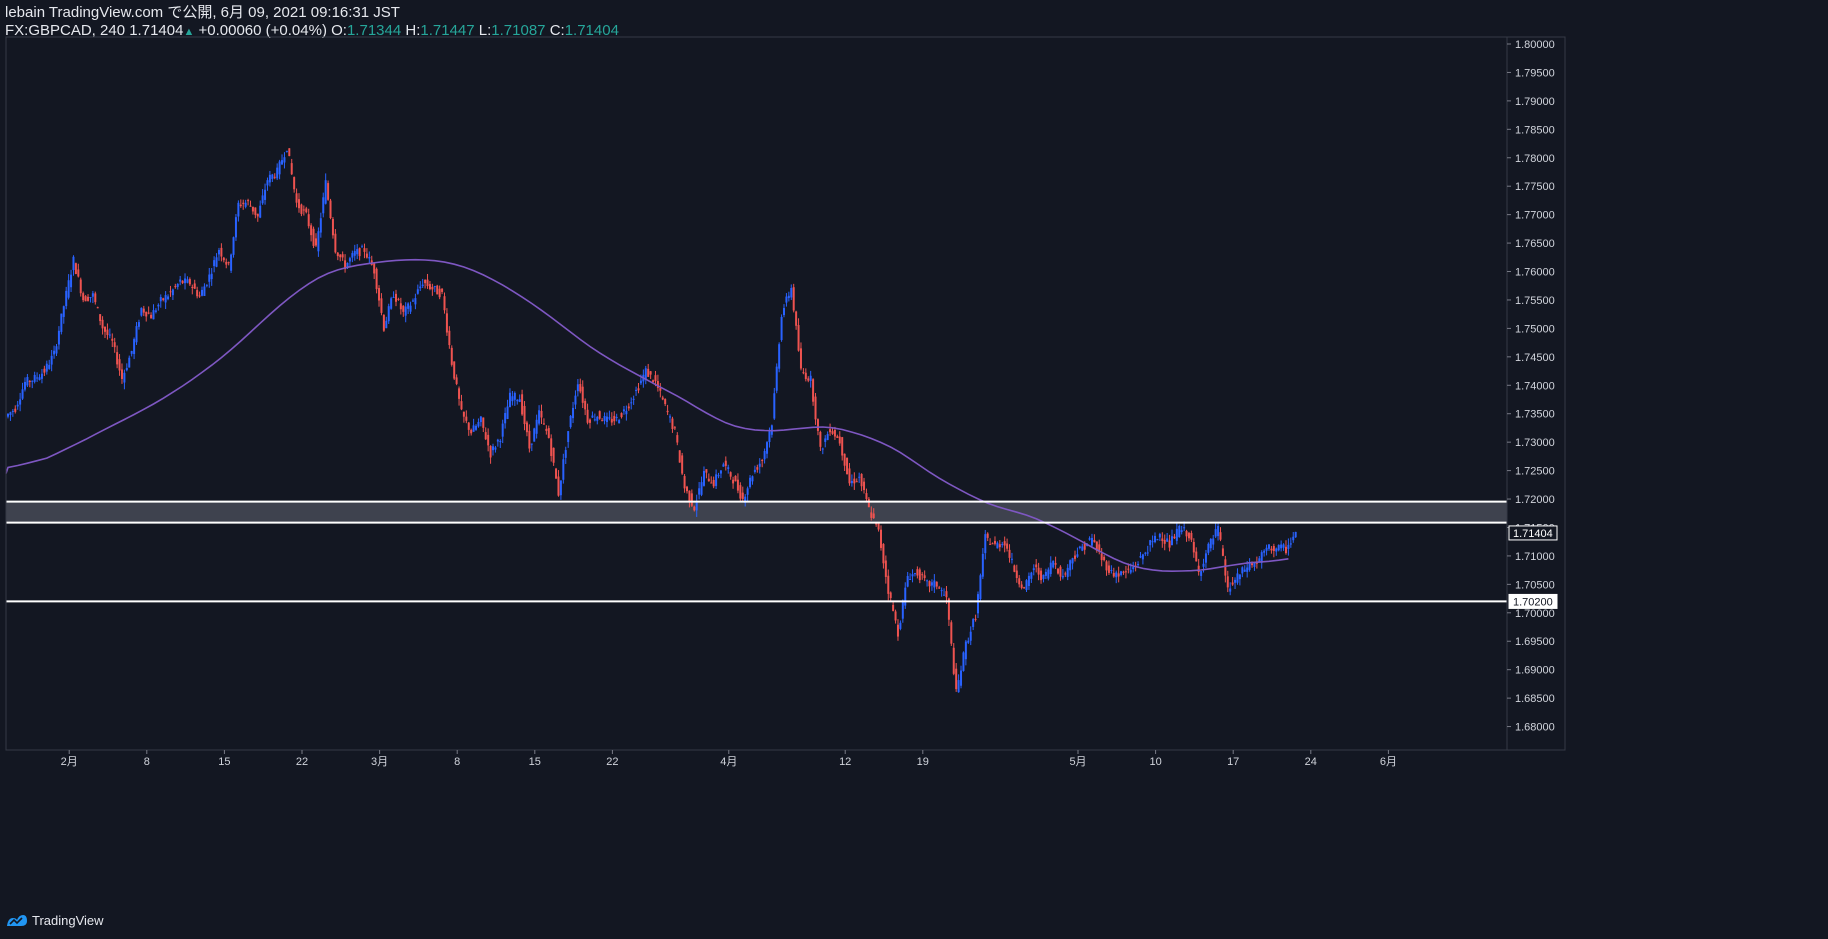  I want to click on price-label: 1.71404, so click(1533, 533).